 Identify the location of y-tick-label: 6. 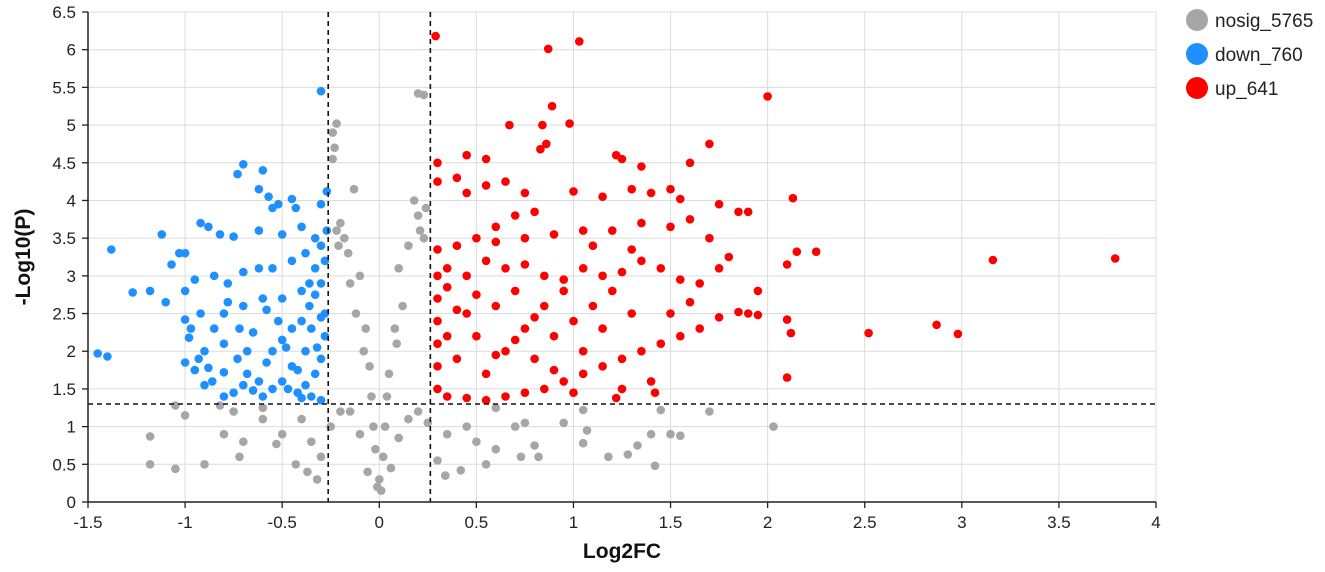
(71, 50).